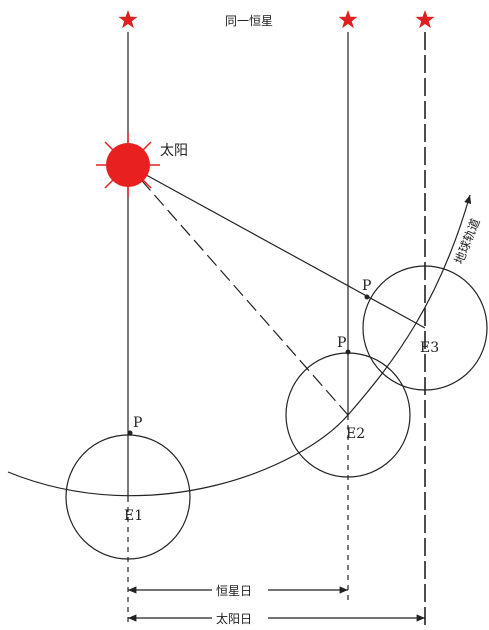 The image size is (489, 630). Describe the element at coordinates (355, 434) in the screenshot. I see `earth-label: E2` at that location.